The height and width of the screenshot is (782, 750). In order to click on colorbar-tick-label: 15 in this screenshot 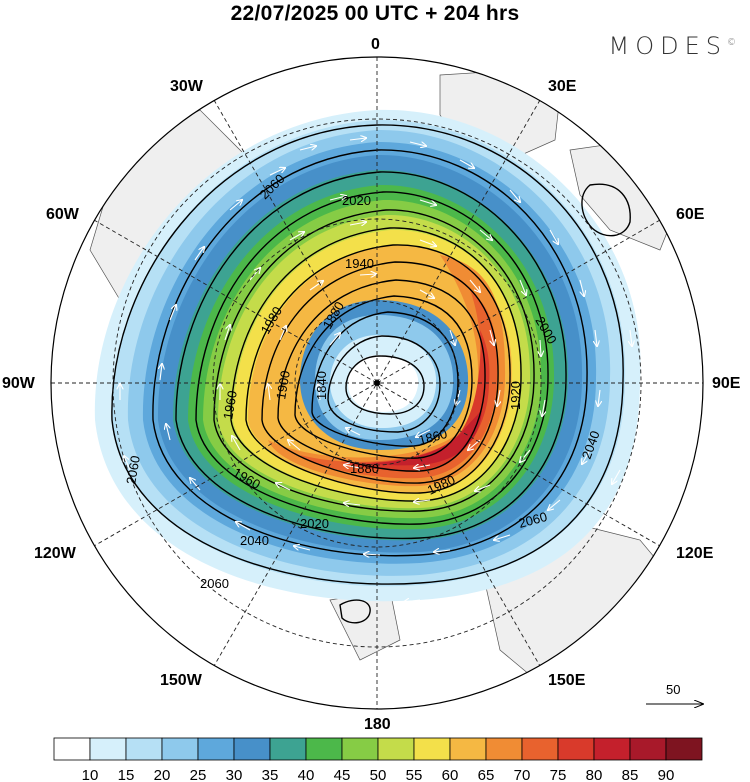, I will do `click(126, 774)`.